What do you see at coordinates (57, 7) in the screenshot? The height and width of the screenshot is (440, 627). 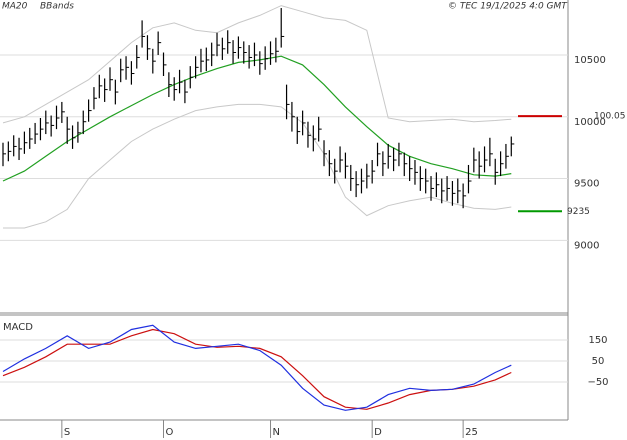 I see `legend-bbands: BBands` at bounding box center [57, 7].